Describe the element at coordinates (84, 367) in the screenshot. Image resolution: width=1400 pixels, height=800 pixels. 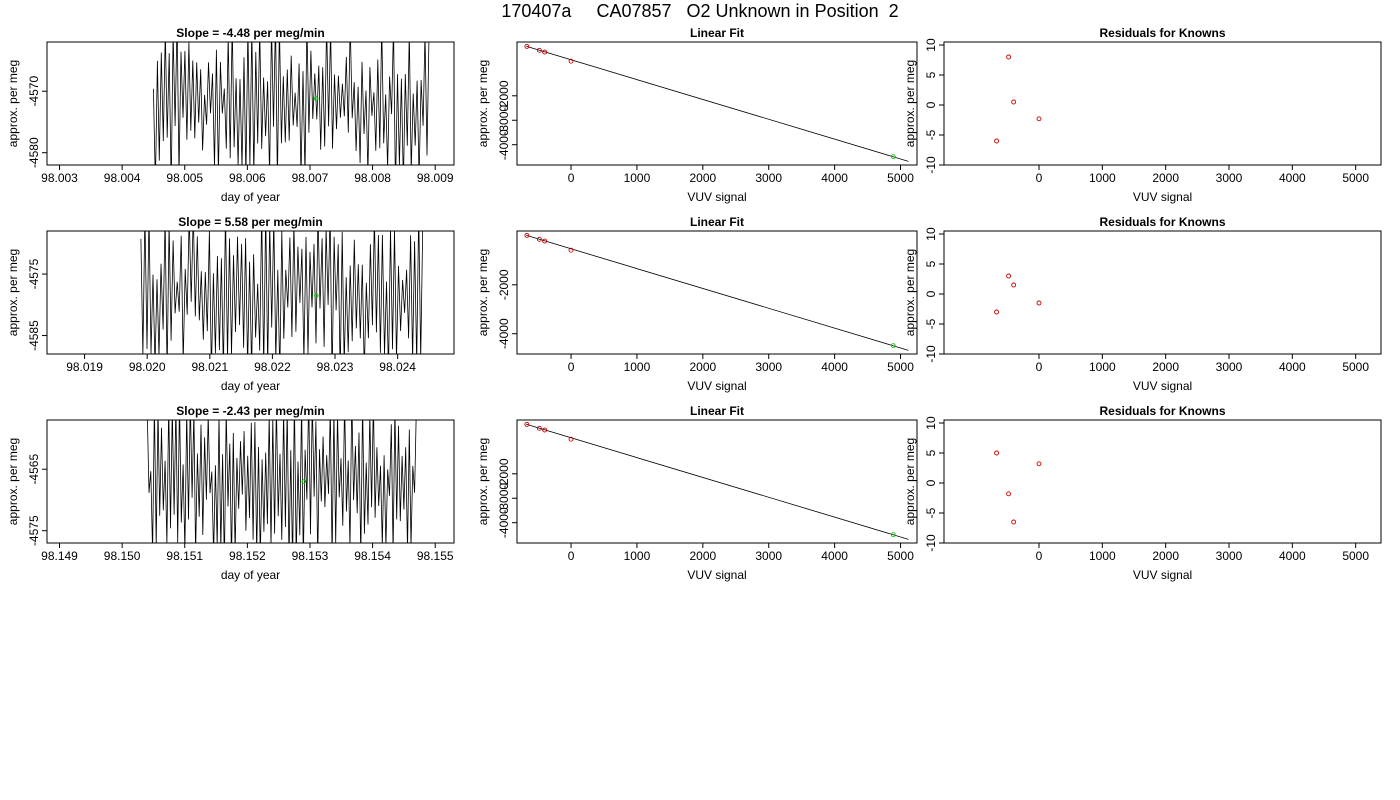
I see `x-tick-label: 98.019` at that location.